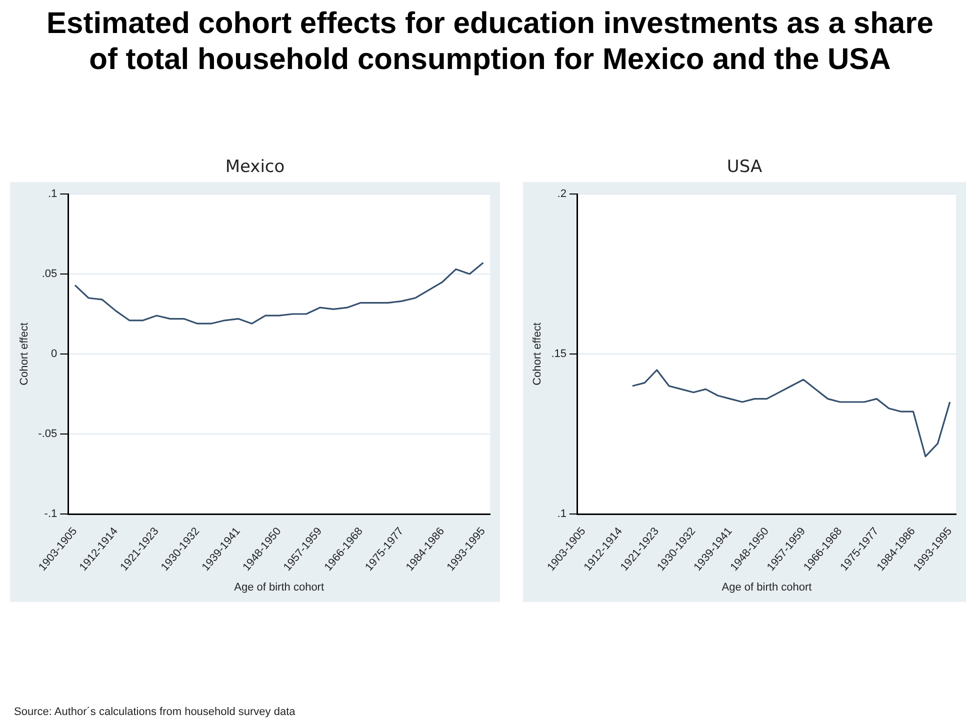 The height and width of the screenshot is (725, 966). Describe the element at coordinates (51, 514) in the screenshot. I see `y-tick-label: -.1` at that location.